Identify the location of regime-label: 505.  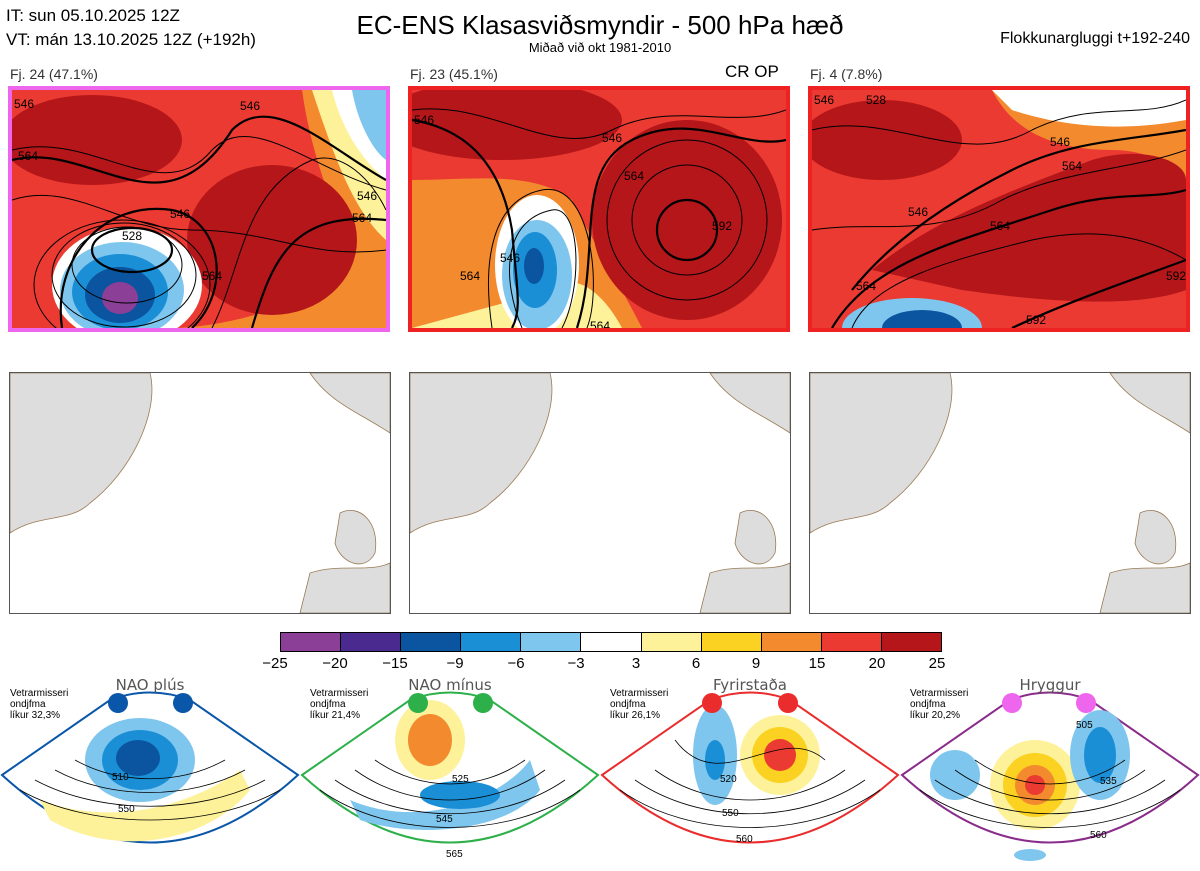
(1084, 725).